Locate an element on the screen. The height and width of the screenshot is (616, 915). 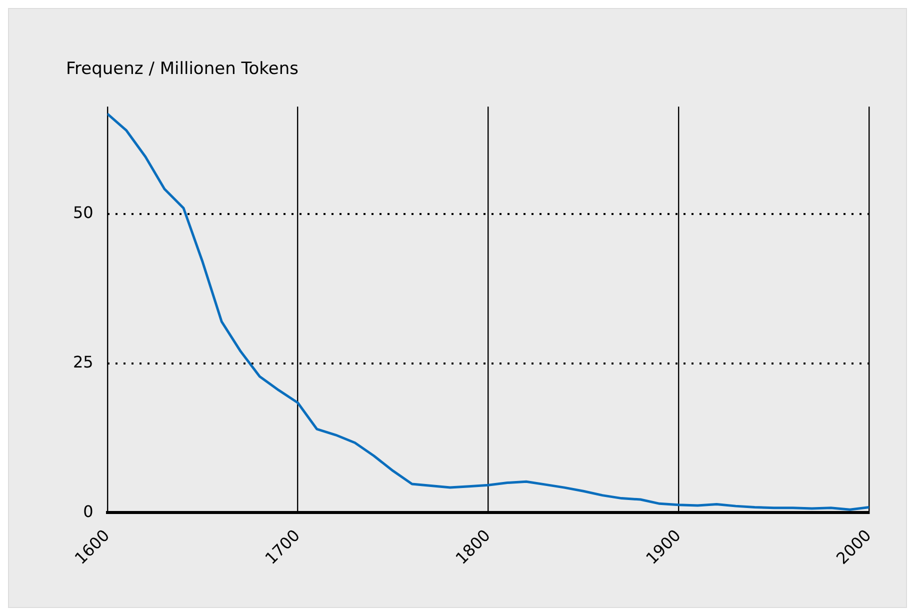
y-tick-label: 50 is located at coordinates (83, 212).